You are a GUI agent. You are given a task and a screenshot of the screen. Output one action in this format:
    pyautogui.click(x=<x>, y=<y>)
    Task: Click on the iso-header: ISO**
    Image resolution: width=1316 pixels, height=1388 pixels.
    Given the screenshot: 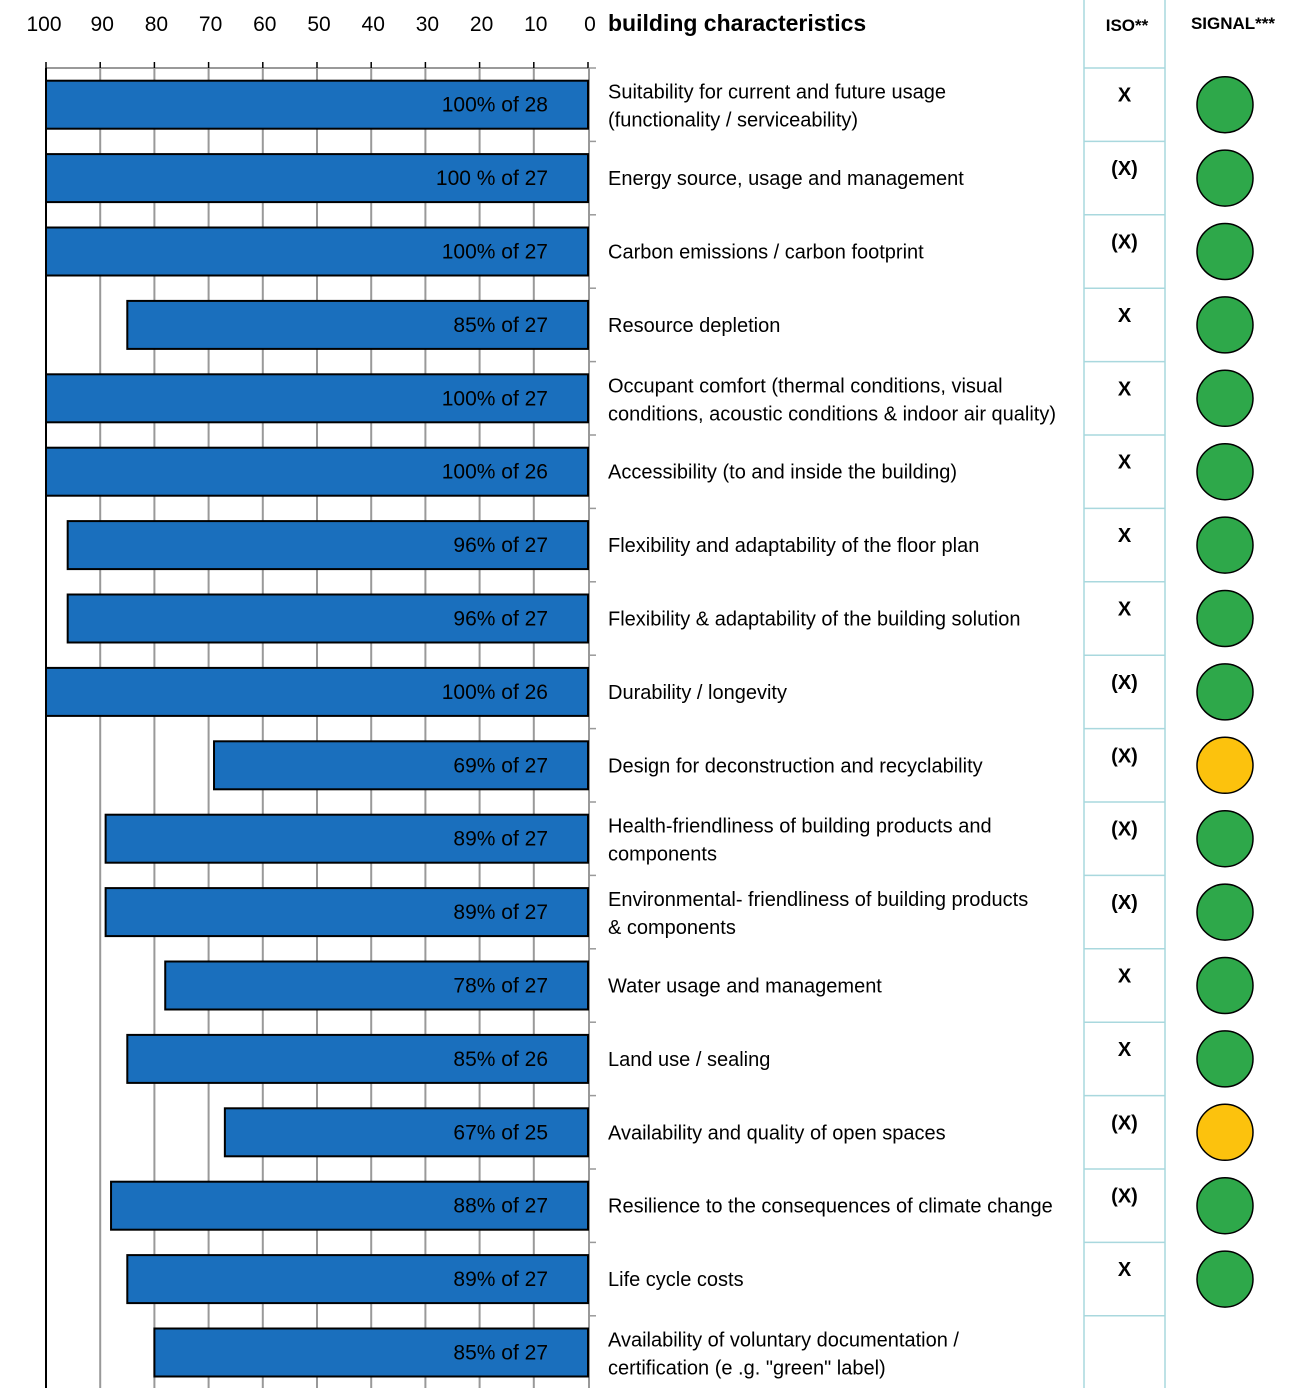 What is the action you would take?
    pyautogui.click(x=1127, y=25)
    